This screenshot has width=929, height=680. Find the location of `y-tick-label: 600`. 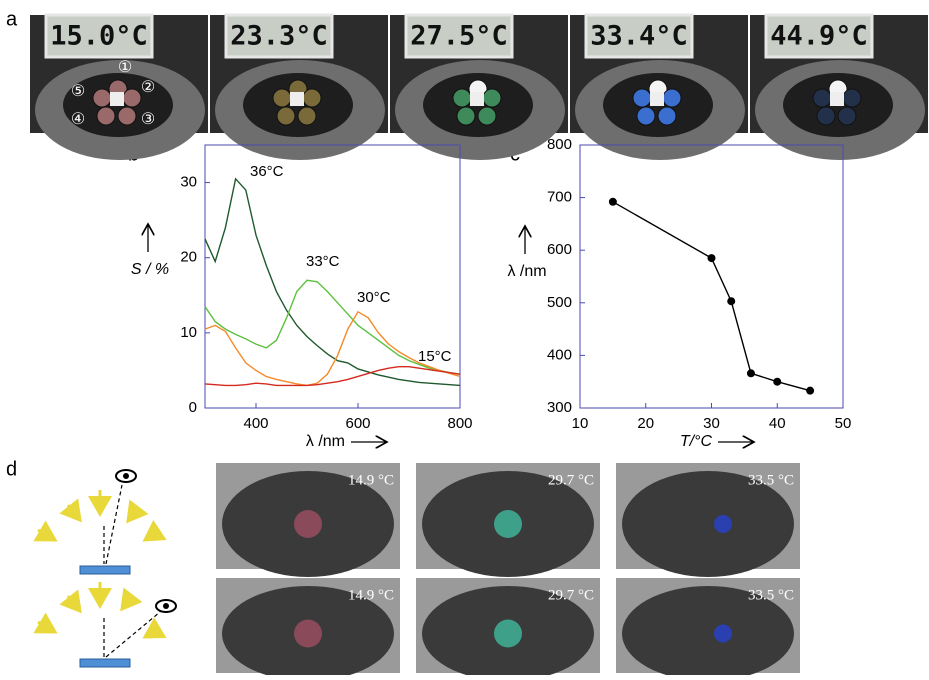

y-tick-label: 600 is located at coordinates (559, 249).